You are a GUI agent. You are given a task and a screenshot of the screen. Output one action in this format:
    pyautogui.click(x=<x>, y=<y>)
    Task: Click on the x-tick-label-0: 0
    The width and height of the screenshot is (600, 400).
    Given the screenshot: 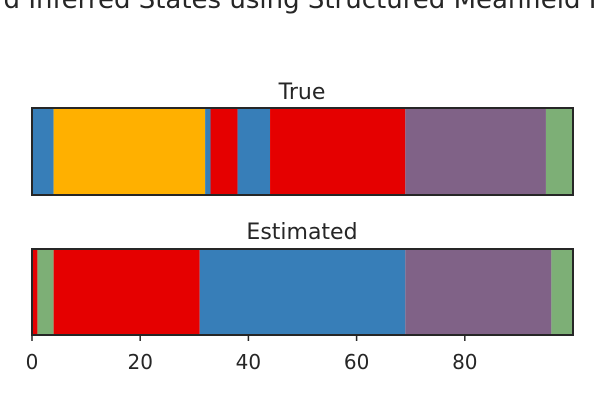 What is the action you would take?
    pyautogui.click(x=32, y=362)
    